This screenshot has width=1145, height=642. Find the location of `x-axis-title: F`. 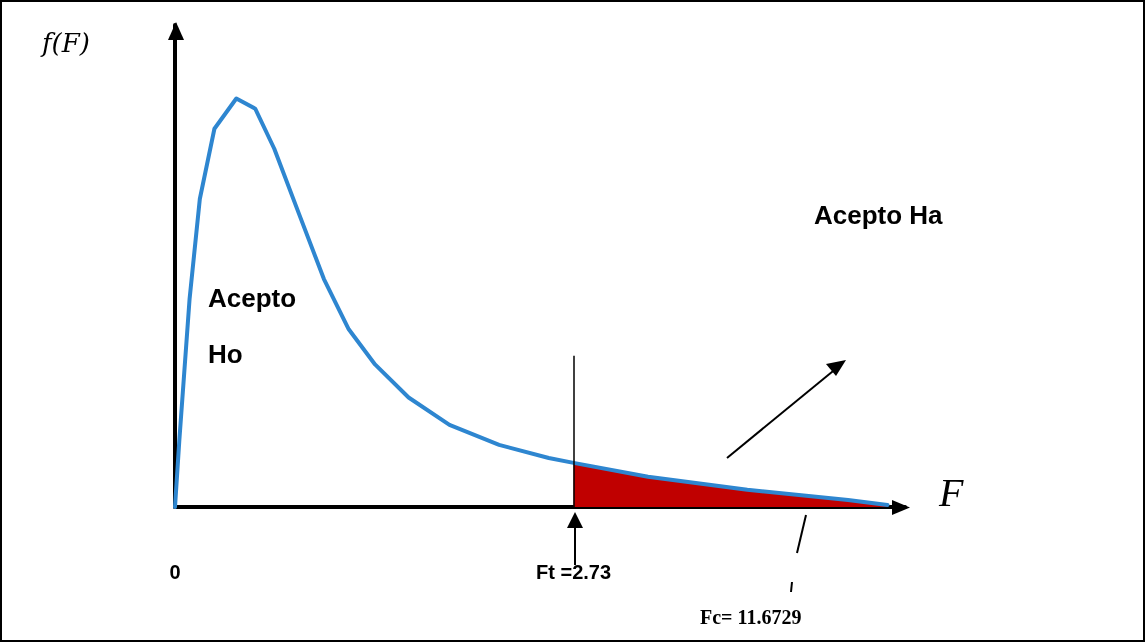

x-axis-title: F is located at coordinates (951, 492).